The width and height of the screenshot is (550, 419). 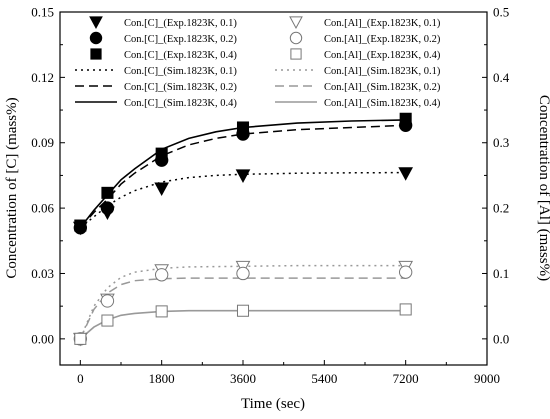 What do you see at coordinates (501, 77) in the screenshot?
I see `right-y-tick-label: 0.4` at bounding box center [501, 77].